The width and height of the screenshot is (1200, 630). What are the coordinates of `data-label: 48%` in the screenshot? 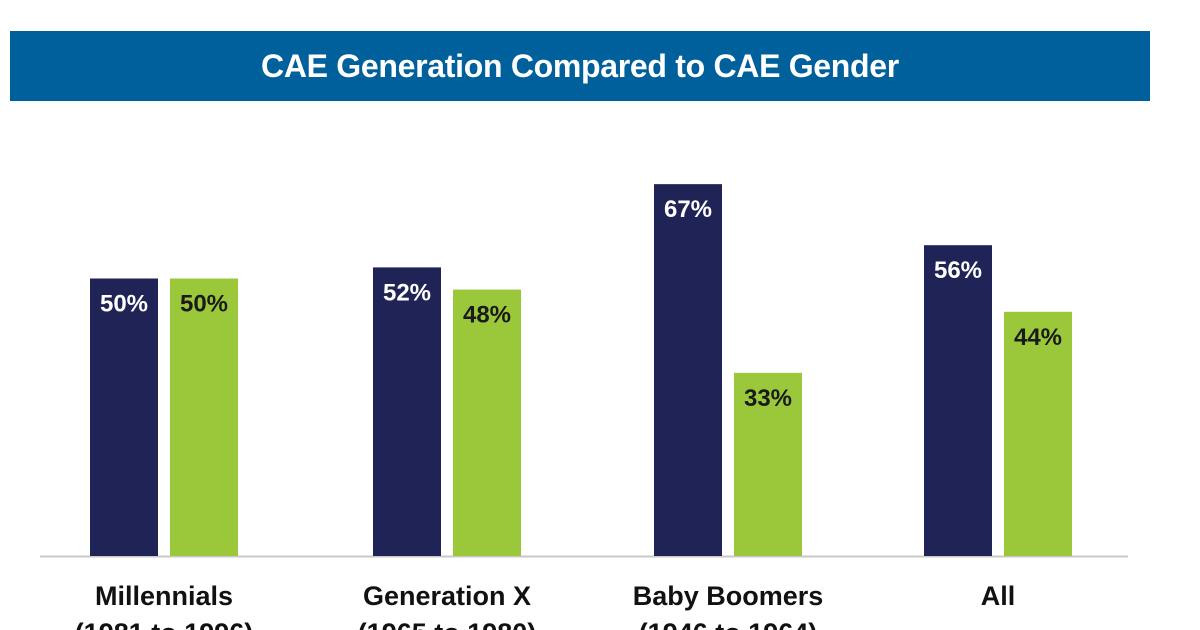 It's located at (487, 315).